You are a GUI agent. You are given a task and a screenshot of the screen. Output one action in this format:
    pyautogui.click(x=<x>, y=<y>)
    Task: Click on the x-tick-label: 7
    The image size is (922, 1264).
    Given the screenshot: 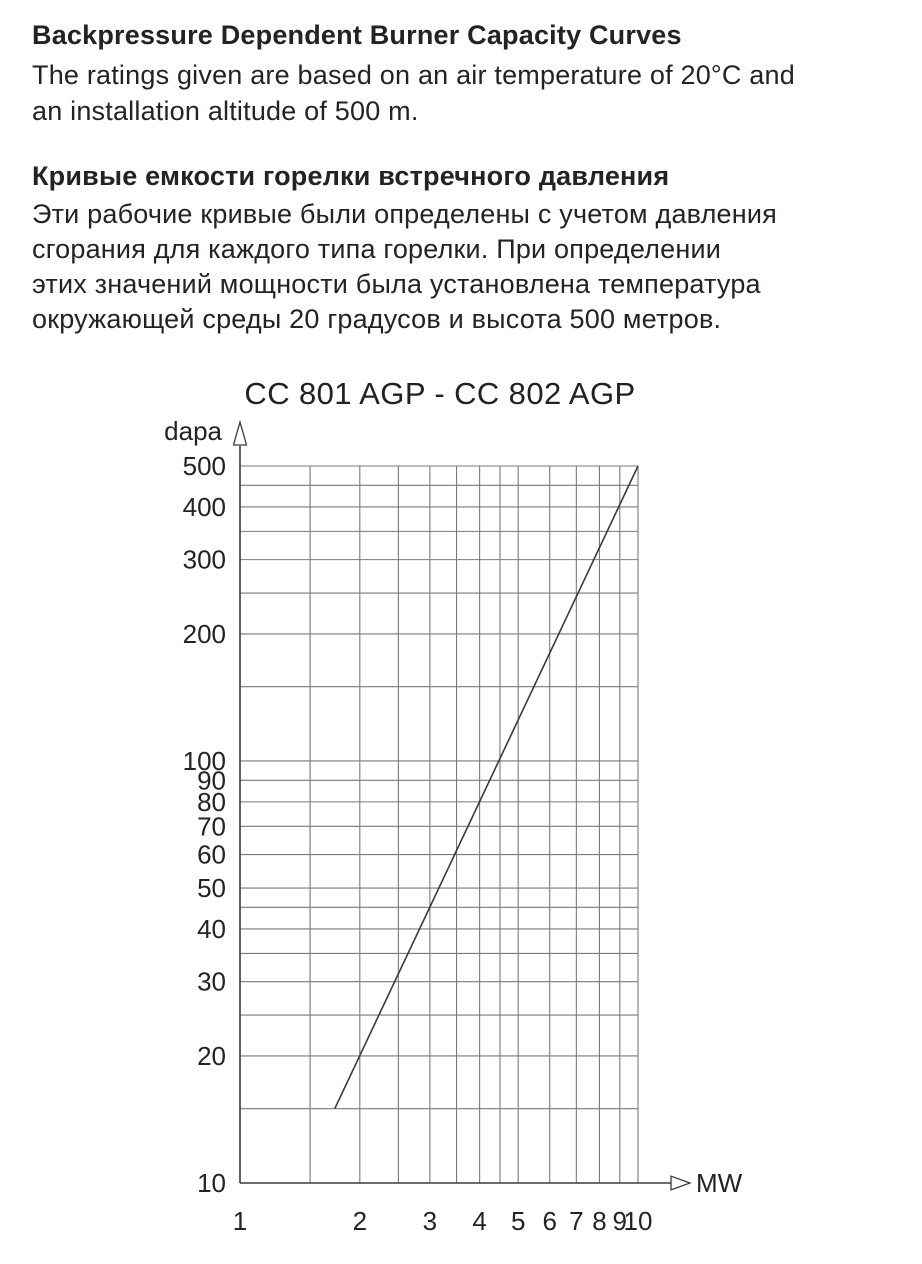 What is the action you would take?
    pyautogui.click(x=576, y=1221)
    